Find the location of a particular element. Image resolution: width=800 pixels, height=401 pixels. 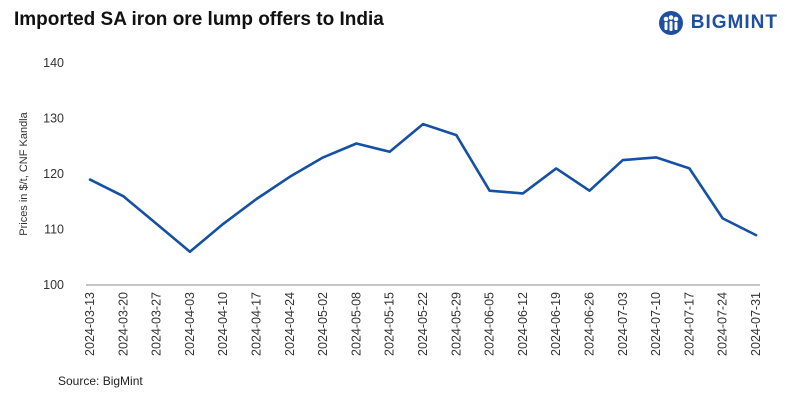

brand-logo: BIGMINT is located at coordinates (718, 23).